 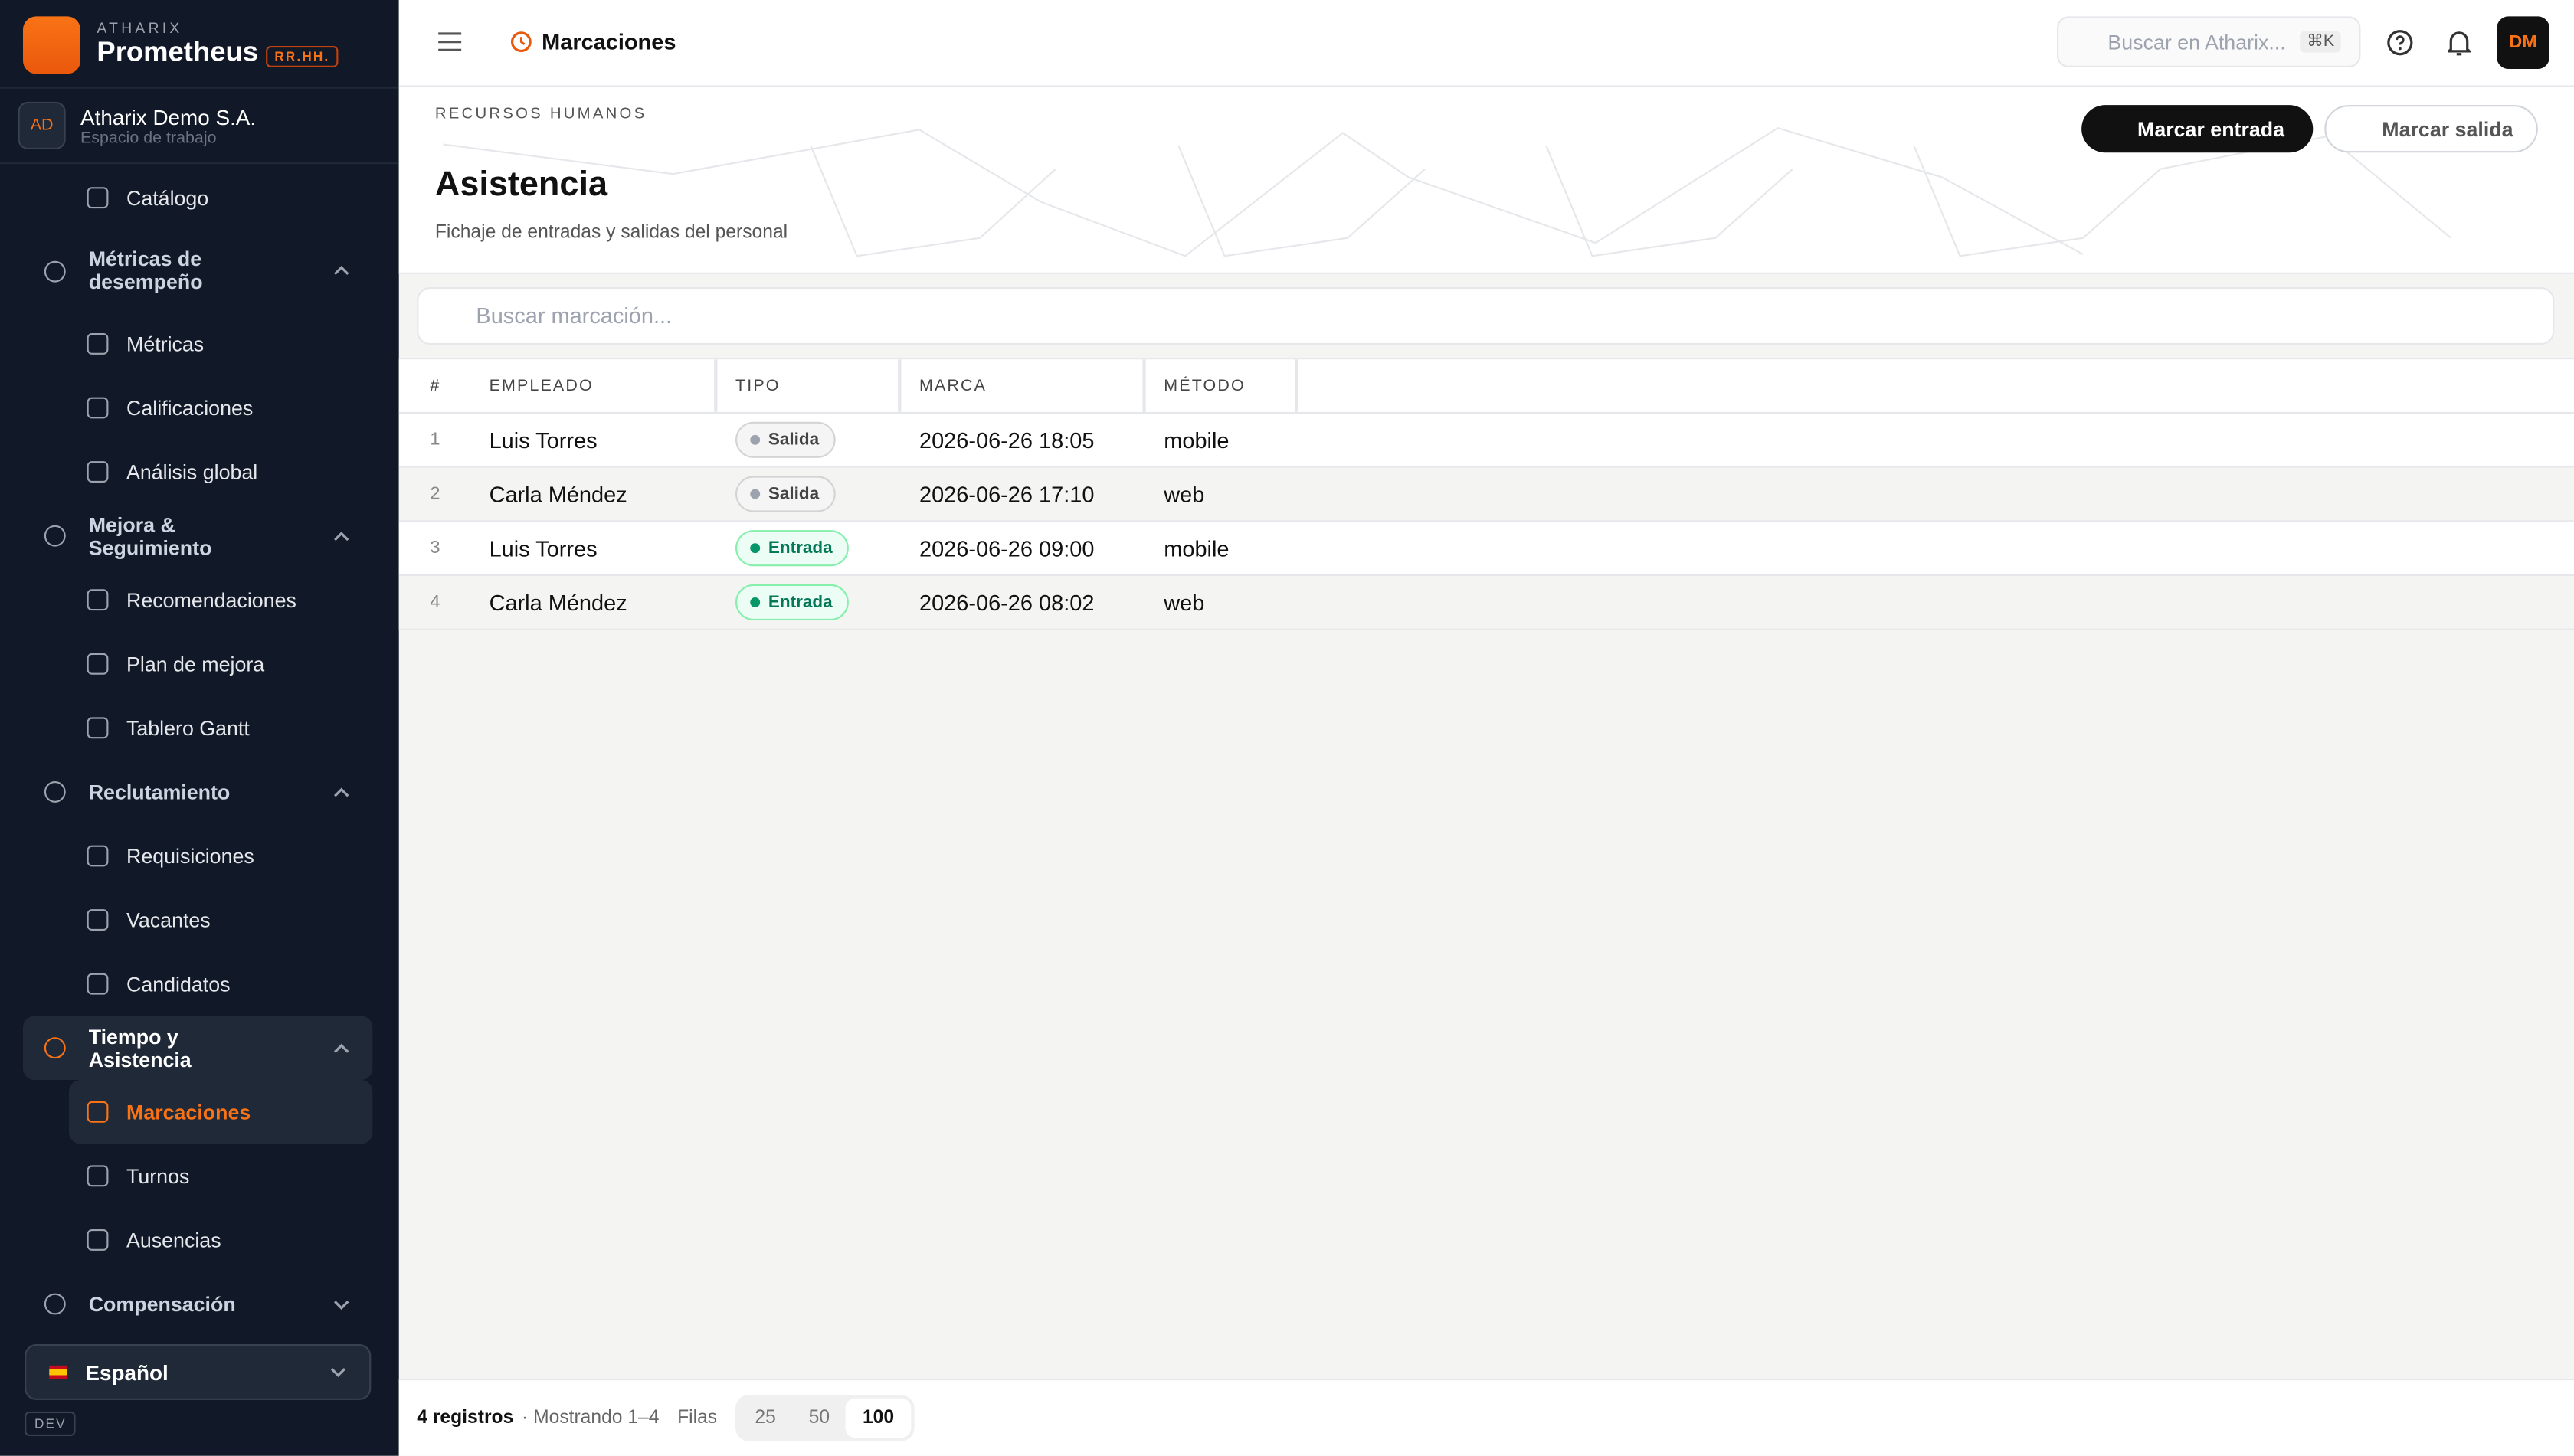 I want to click on row-number: 1, so click(x=435, y=440).